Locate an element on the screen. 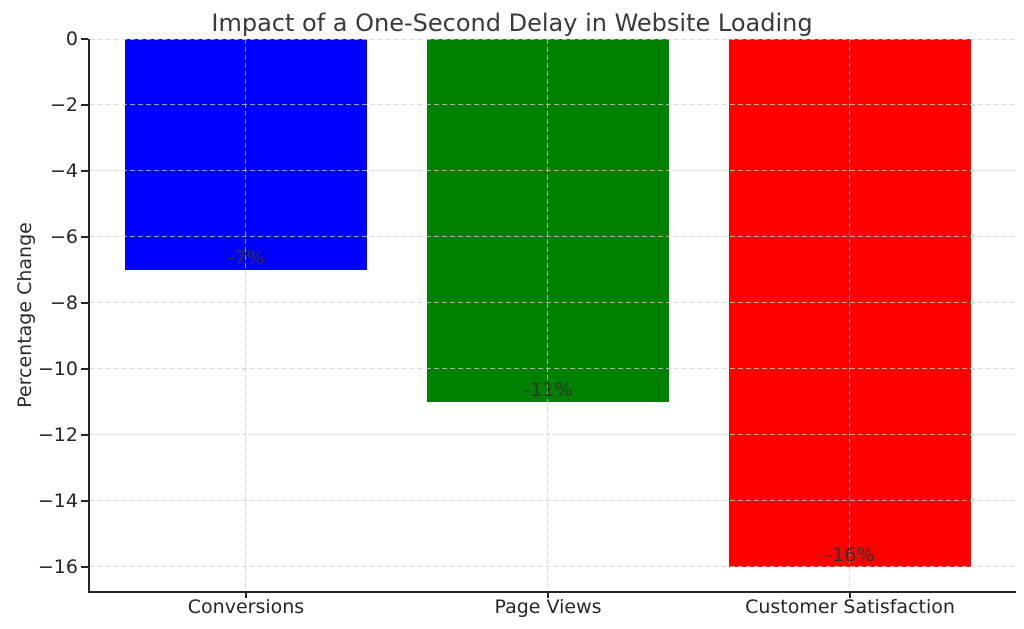 Image resolution: width=1024 pixels, height=629 pixels. bar-value-label: -11% is located at coordinates (548, 390).